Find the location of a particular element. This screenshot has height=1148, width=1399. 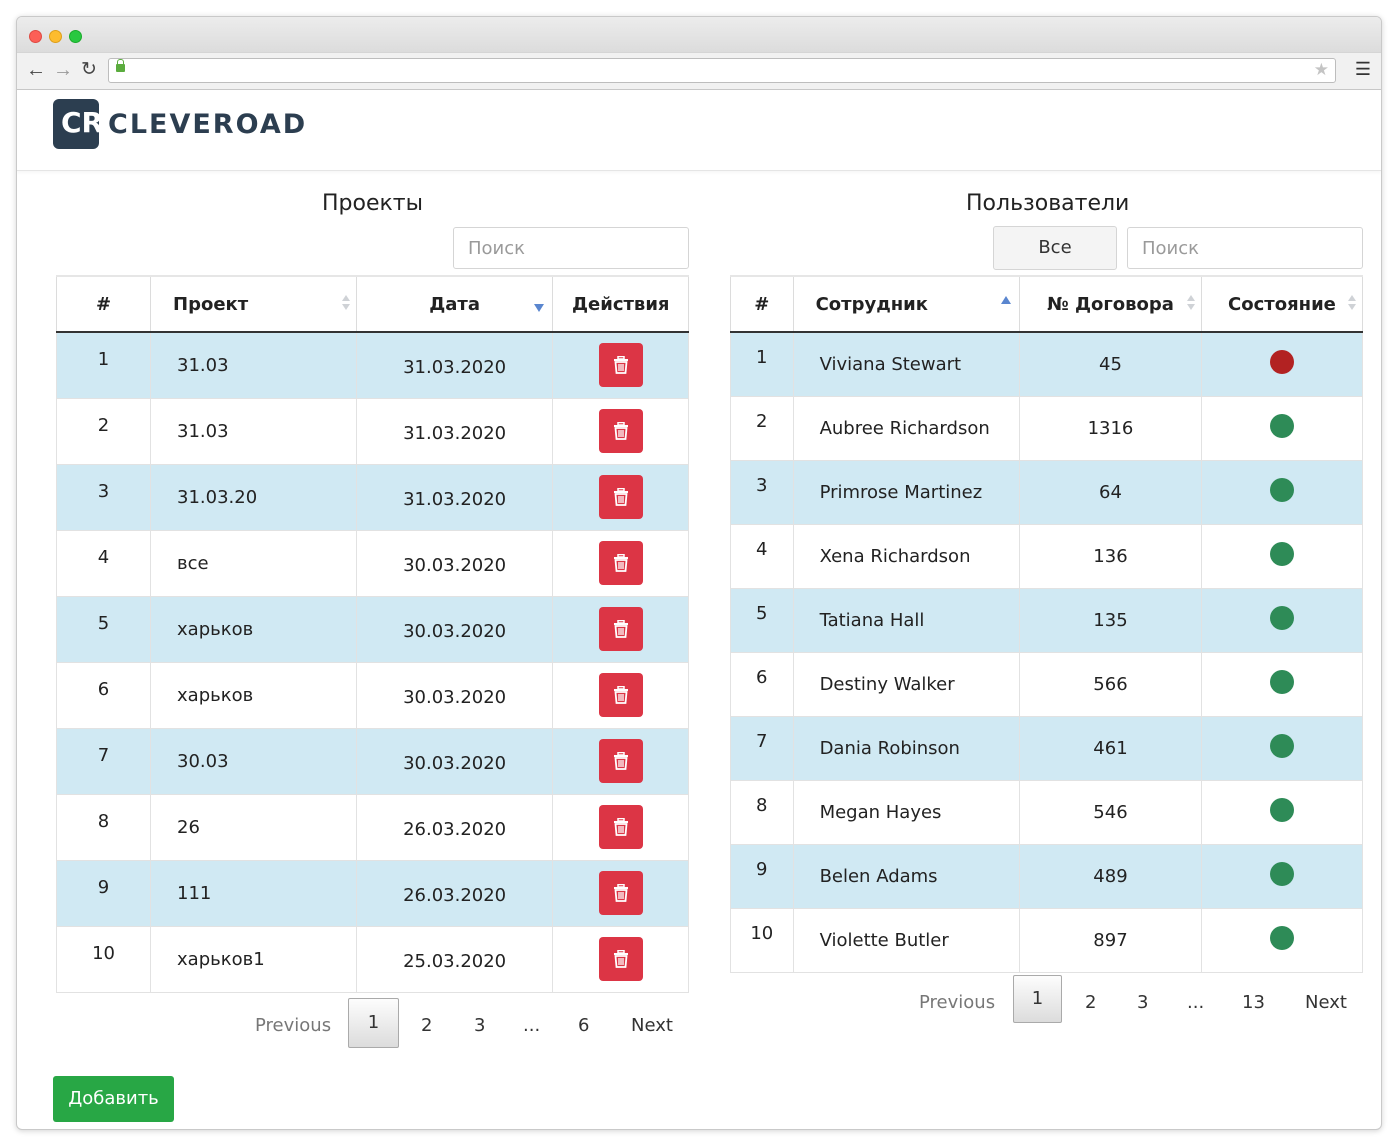

table-row: 8 26 26.03.2020 is located at coordinates (372, 827).